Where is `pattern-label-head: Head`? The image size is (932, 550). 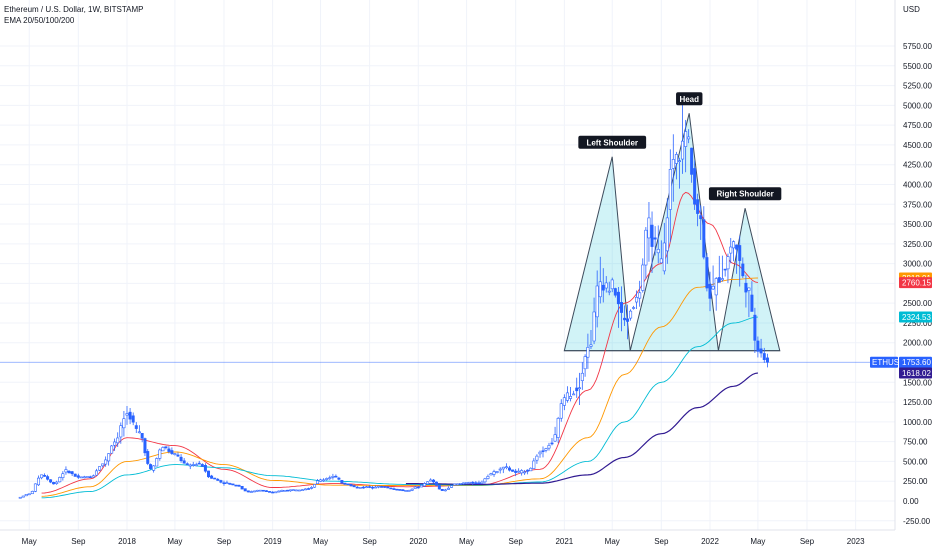
pattern-label-head: Head is located at coordinates (689, 99).